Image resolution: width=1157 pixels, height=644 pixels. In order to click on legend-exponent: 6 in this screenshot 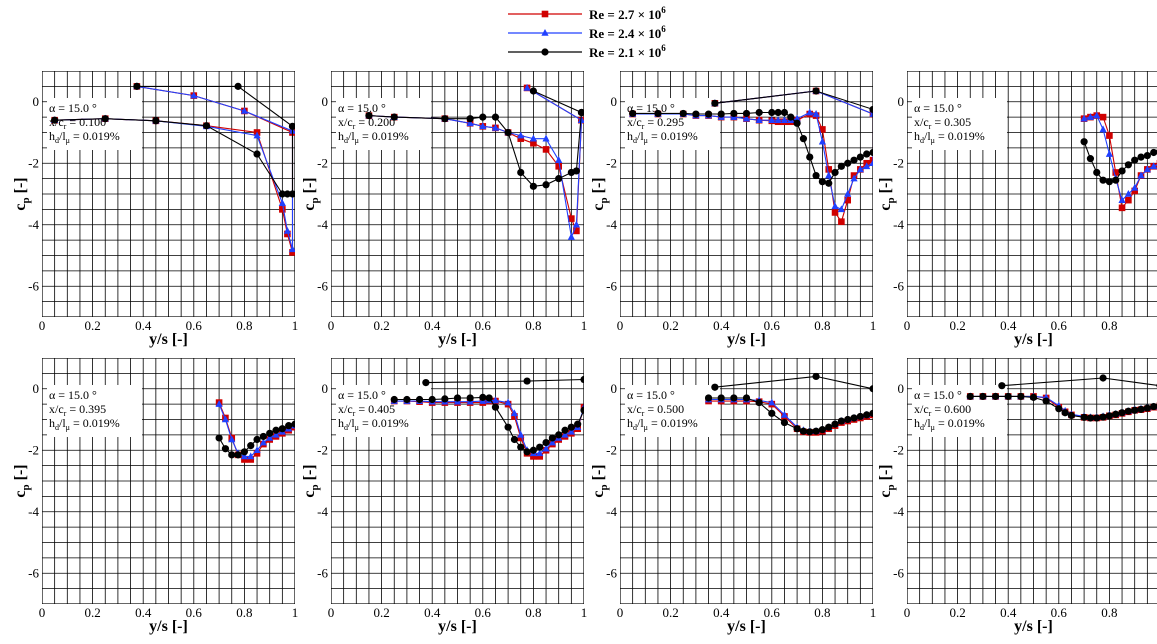, I will do `click(663, 48)`.